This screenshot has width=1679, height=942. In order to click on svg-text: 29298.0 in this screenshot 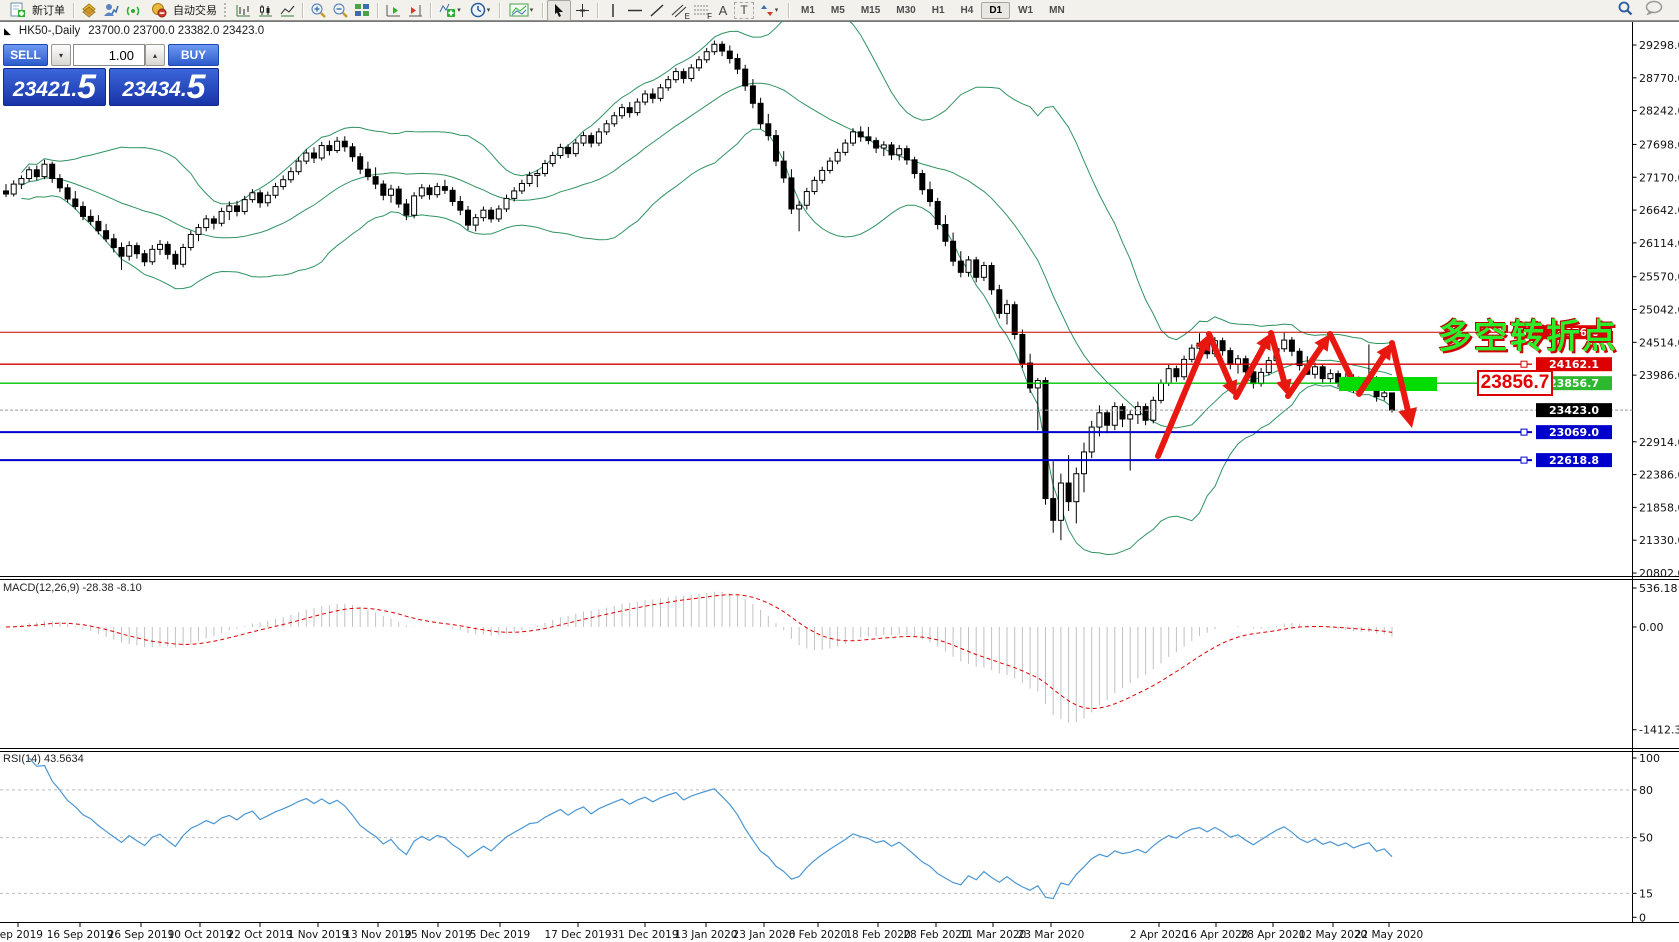, I will do `click(1659, 45)`.